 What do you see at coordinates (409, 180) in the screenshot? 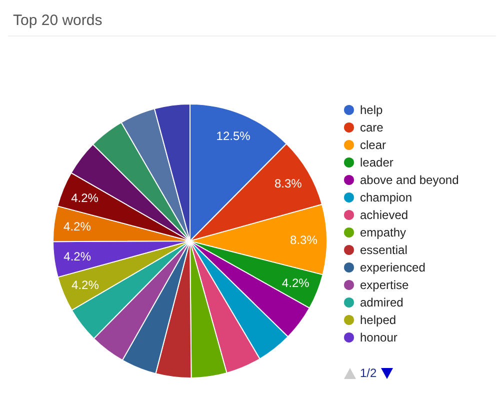
I see `legend-label: above and beyond` at bounding box center [409, 180].